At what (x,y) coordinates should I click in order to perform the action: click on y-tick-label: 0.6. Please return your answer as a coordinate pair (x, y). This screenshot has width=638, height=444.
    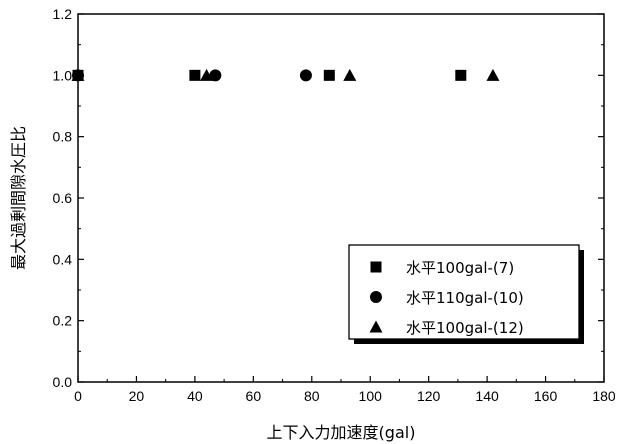
    Looking at the image, I should click on (63, 198).